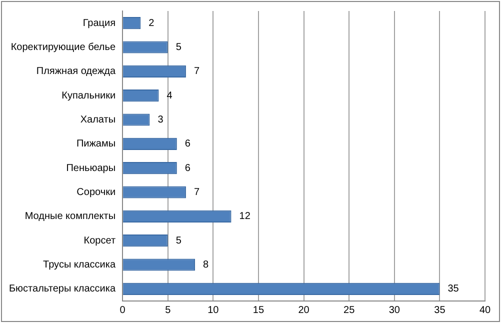  I want to click on x-tick-label: 0, so click(123, 310).